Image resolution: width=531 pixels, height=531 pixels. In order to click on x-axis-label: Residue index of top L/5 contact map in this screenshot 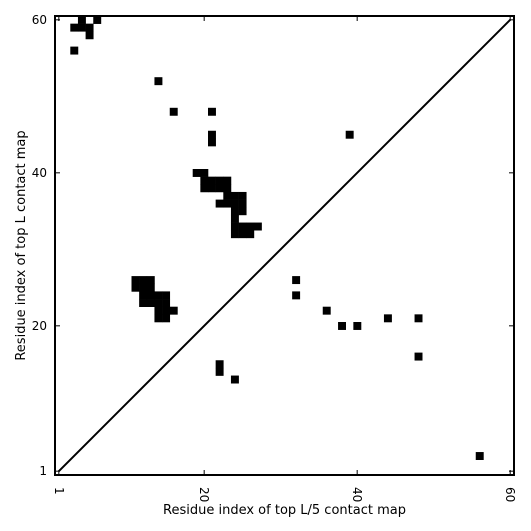, I will do `click(284, 510)`.